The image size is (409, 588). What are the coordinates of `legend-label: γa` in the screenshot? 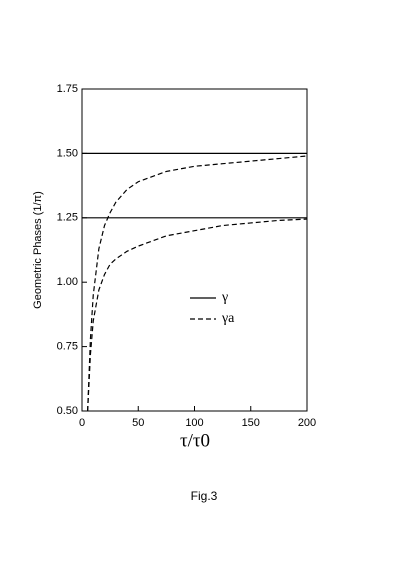 It's located at (228, 318).